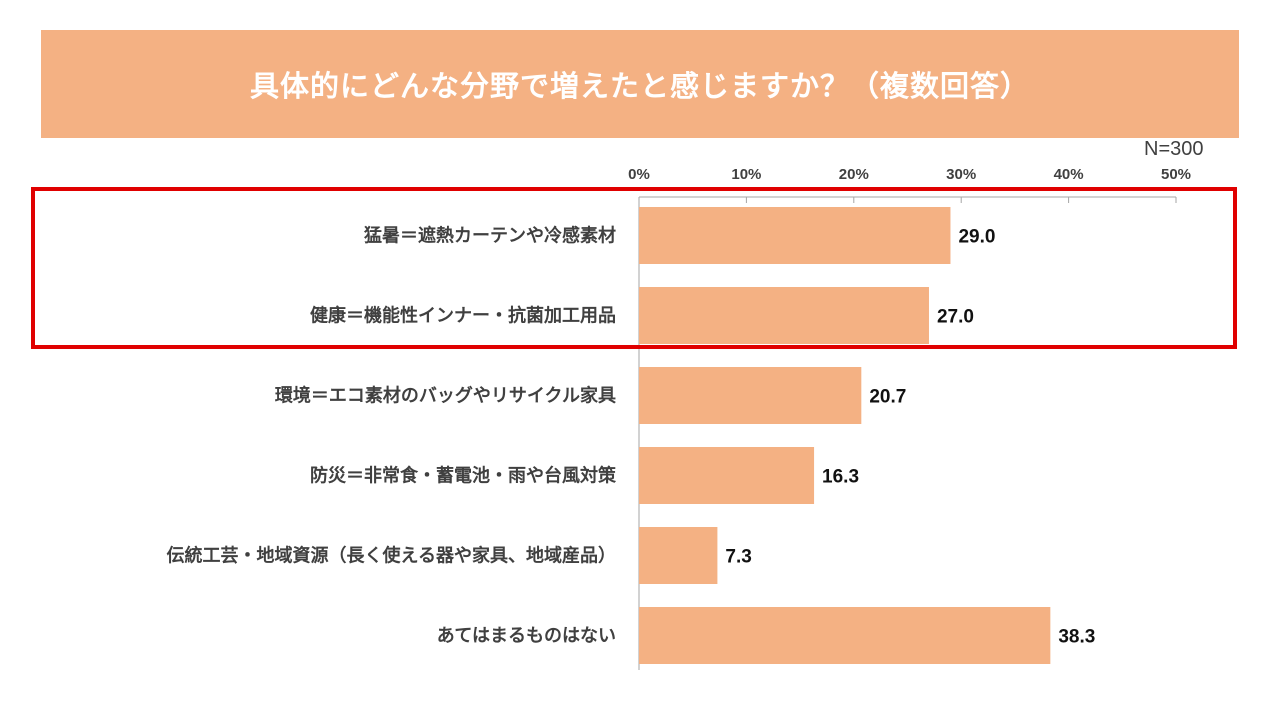 The image size is (1280, 720). I want to click on x-tick-label: 30%, so click(961, 174).